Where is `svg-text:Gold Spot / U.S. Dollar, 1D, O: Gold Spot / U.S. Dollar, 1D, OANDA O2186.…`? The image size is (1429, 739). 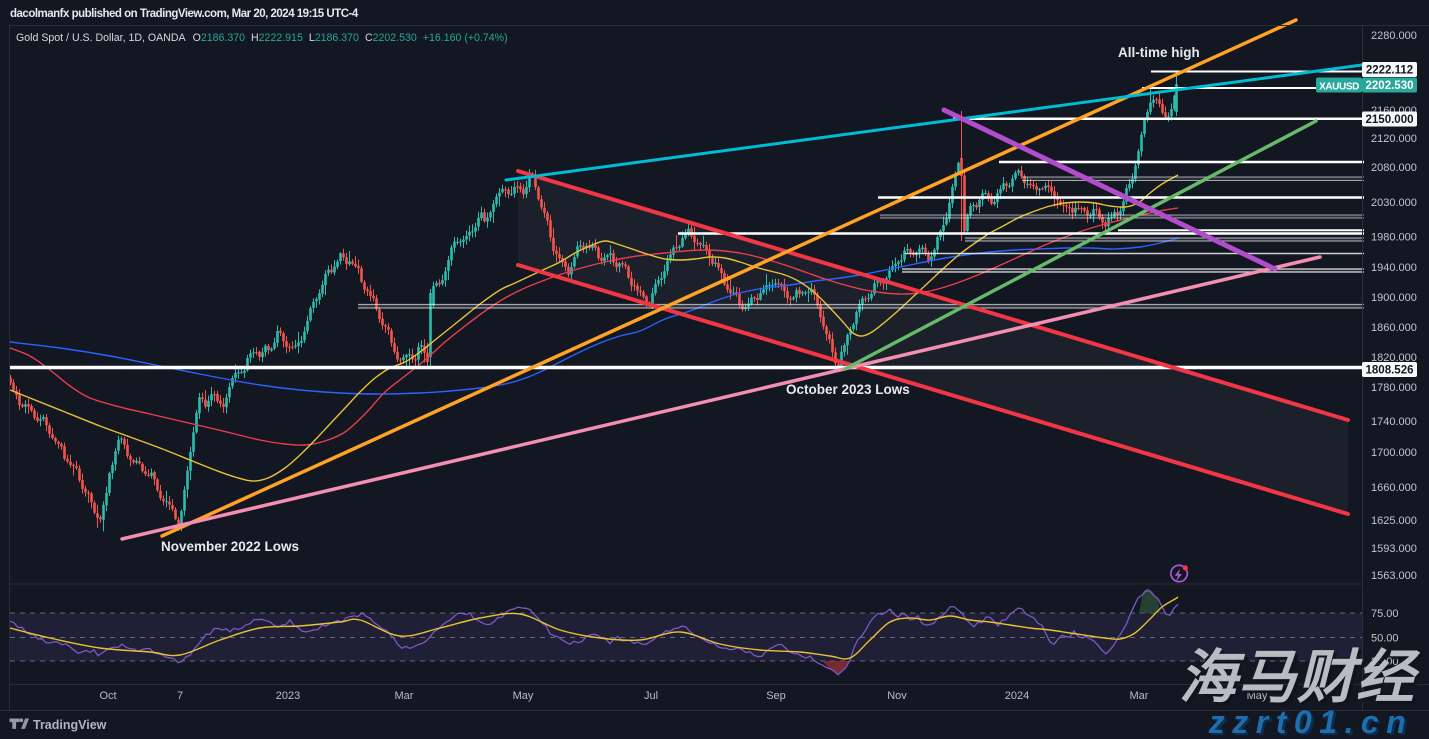 svg-text:Gold Spot / U.S. Dollar, 1D, O: Gold Spot / U.S. Dollar, 1D, OANDA O2186.… is located at coordinates (262, 38).